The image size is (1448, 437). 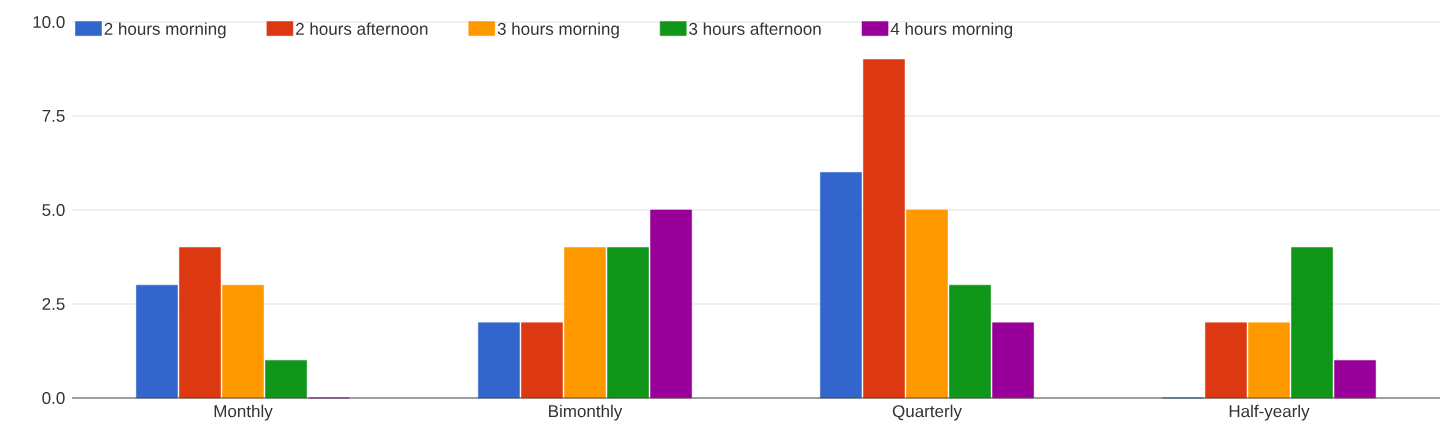 I want to click on legend-label: 3 hours afternoon, so click(x=755, y=28).